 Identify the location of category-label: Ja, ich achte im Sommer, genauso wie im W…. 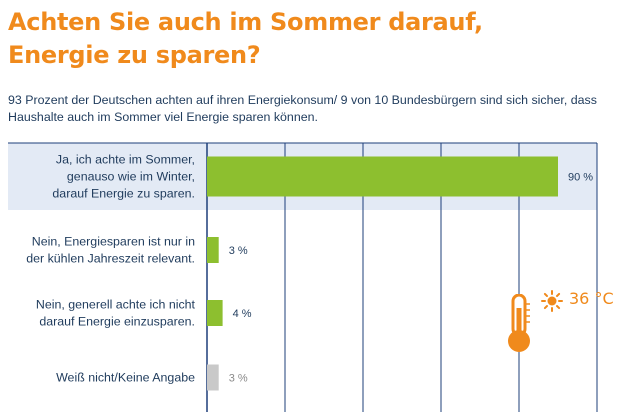
(123, 177).